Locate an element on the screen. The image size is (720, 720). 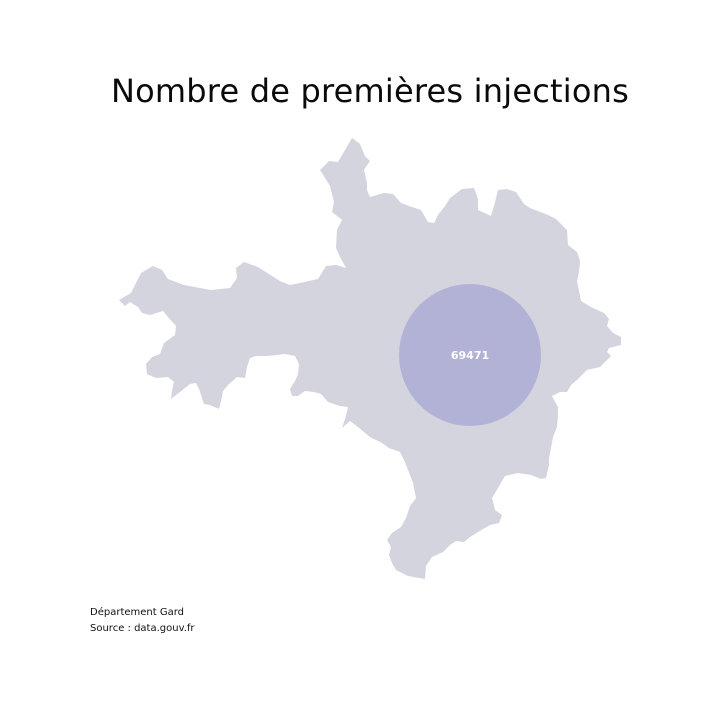
bubble-value-label: 69471 is located at coordinates (470, 355).